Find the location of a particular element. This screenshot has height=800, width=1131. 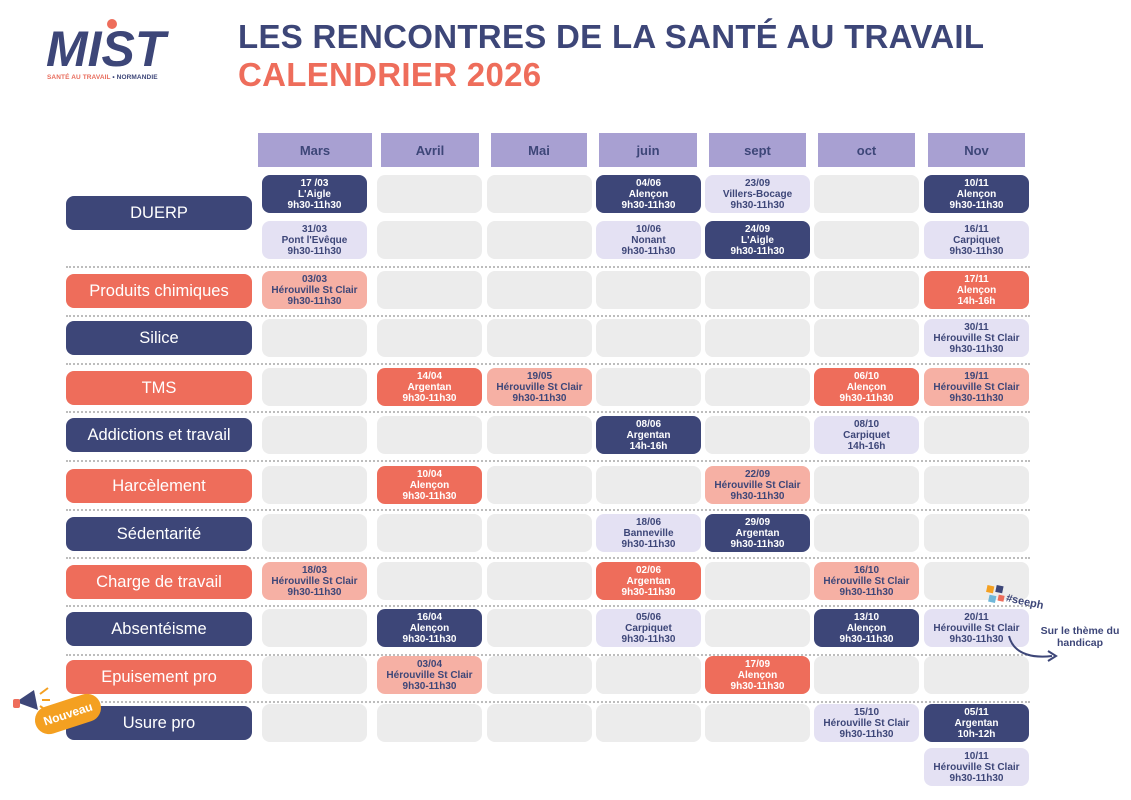

event-location: Nonant is located at coordinates (648, 240).